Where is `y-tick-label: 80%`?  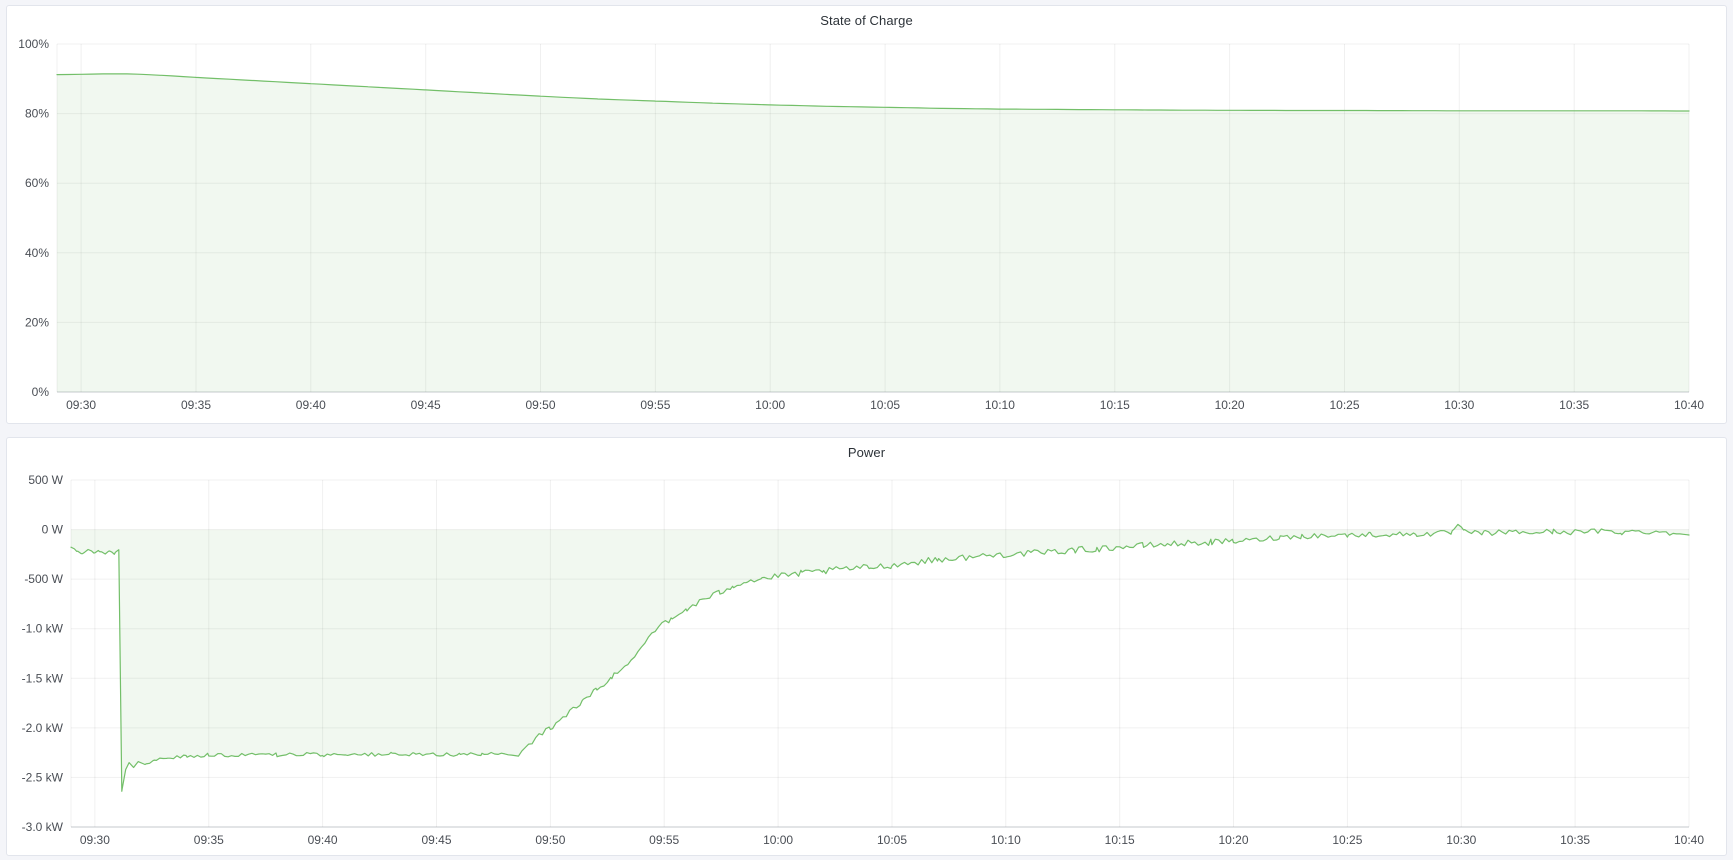 y-tick-label: 80% is located at coordinates (37, 114).